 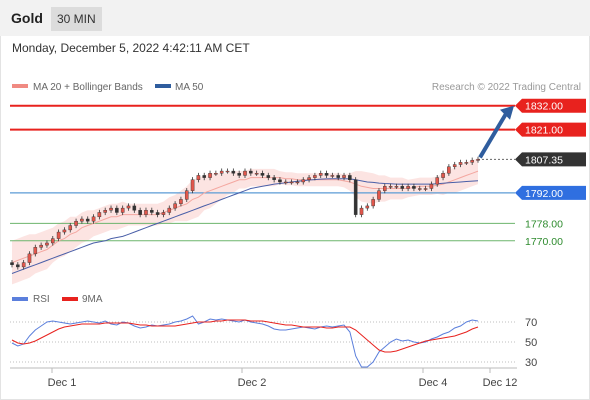 What do you see at coordinates (76, 19) in the screenshot?
I see `timeframe-badge: 30 MIN` at bounding box center [76, 19].